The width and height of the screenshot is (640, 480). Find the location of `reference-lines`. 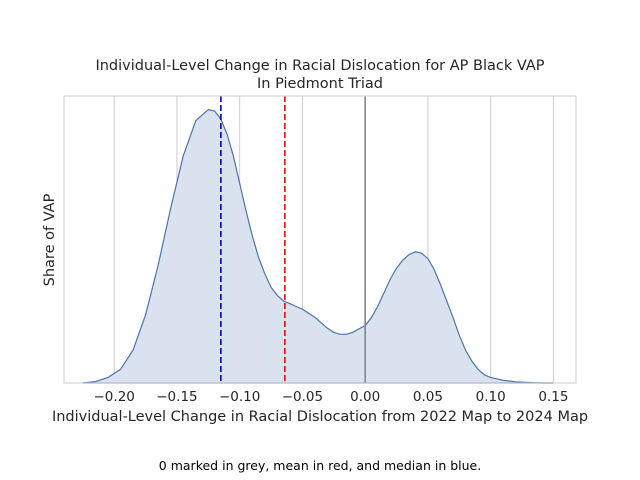

reference-lines is located at coordinates (293, 239).